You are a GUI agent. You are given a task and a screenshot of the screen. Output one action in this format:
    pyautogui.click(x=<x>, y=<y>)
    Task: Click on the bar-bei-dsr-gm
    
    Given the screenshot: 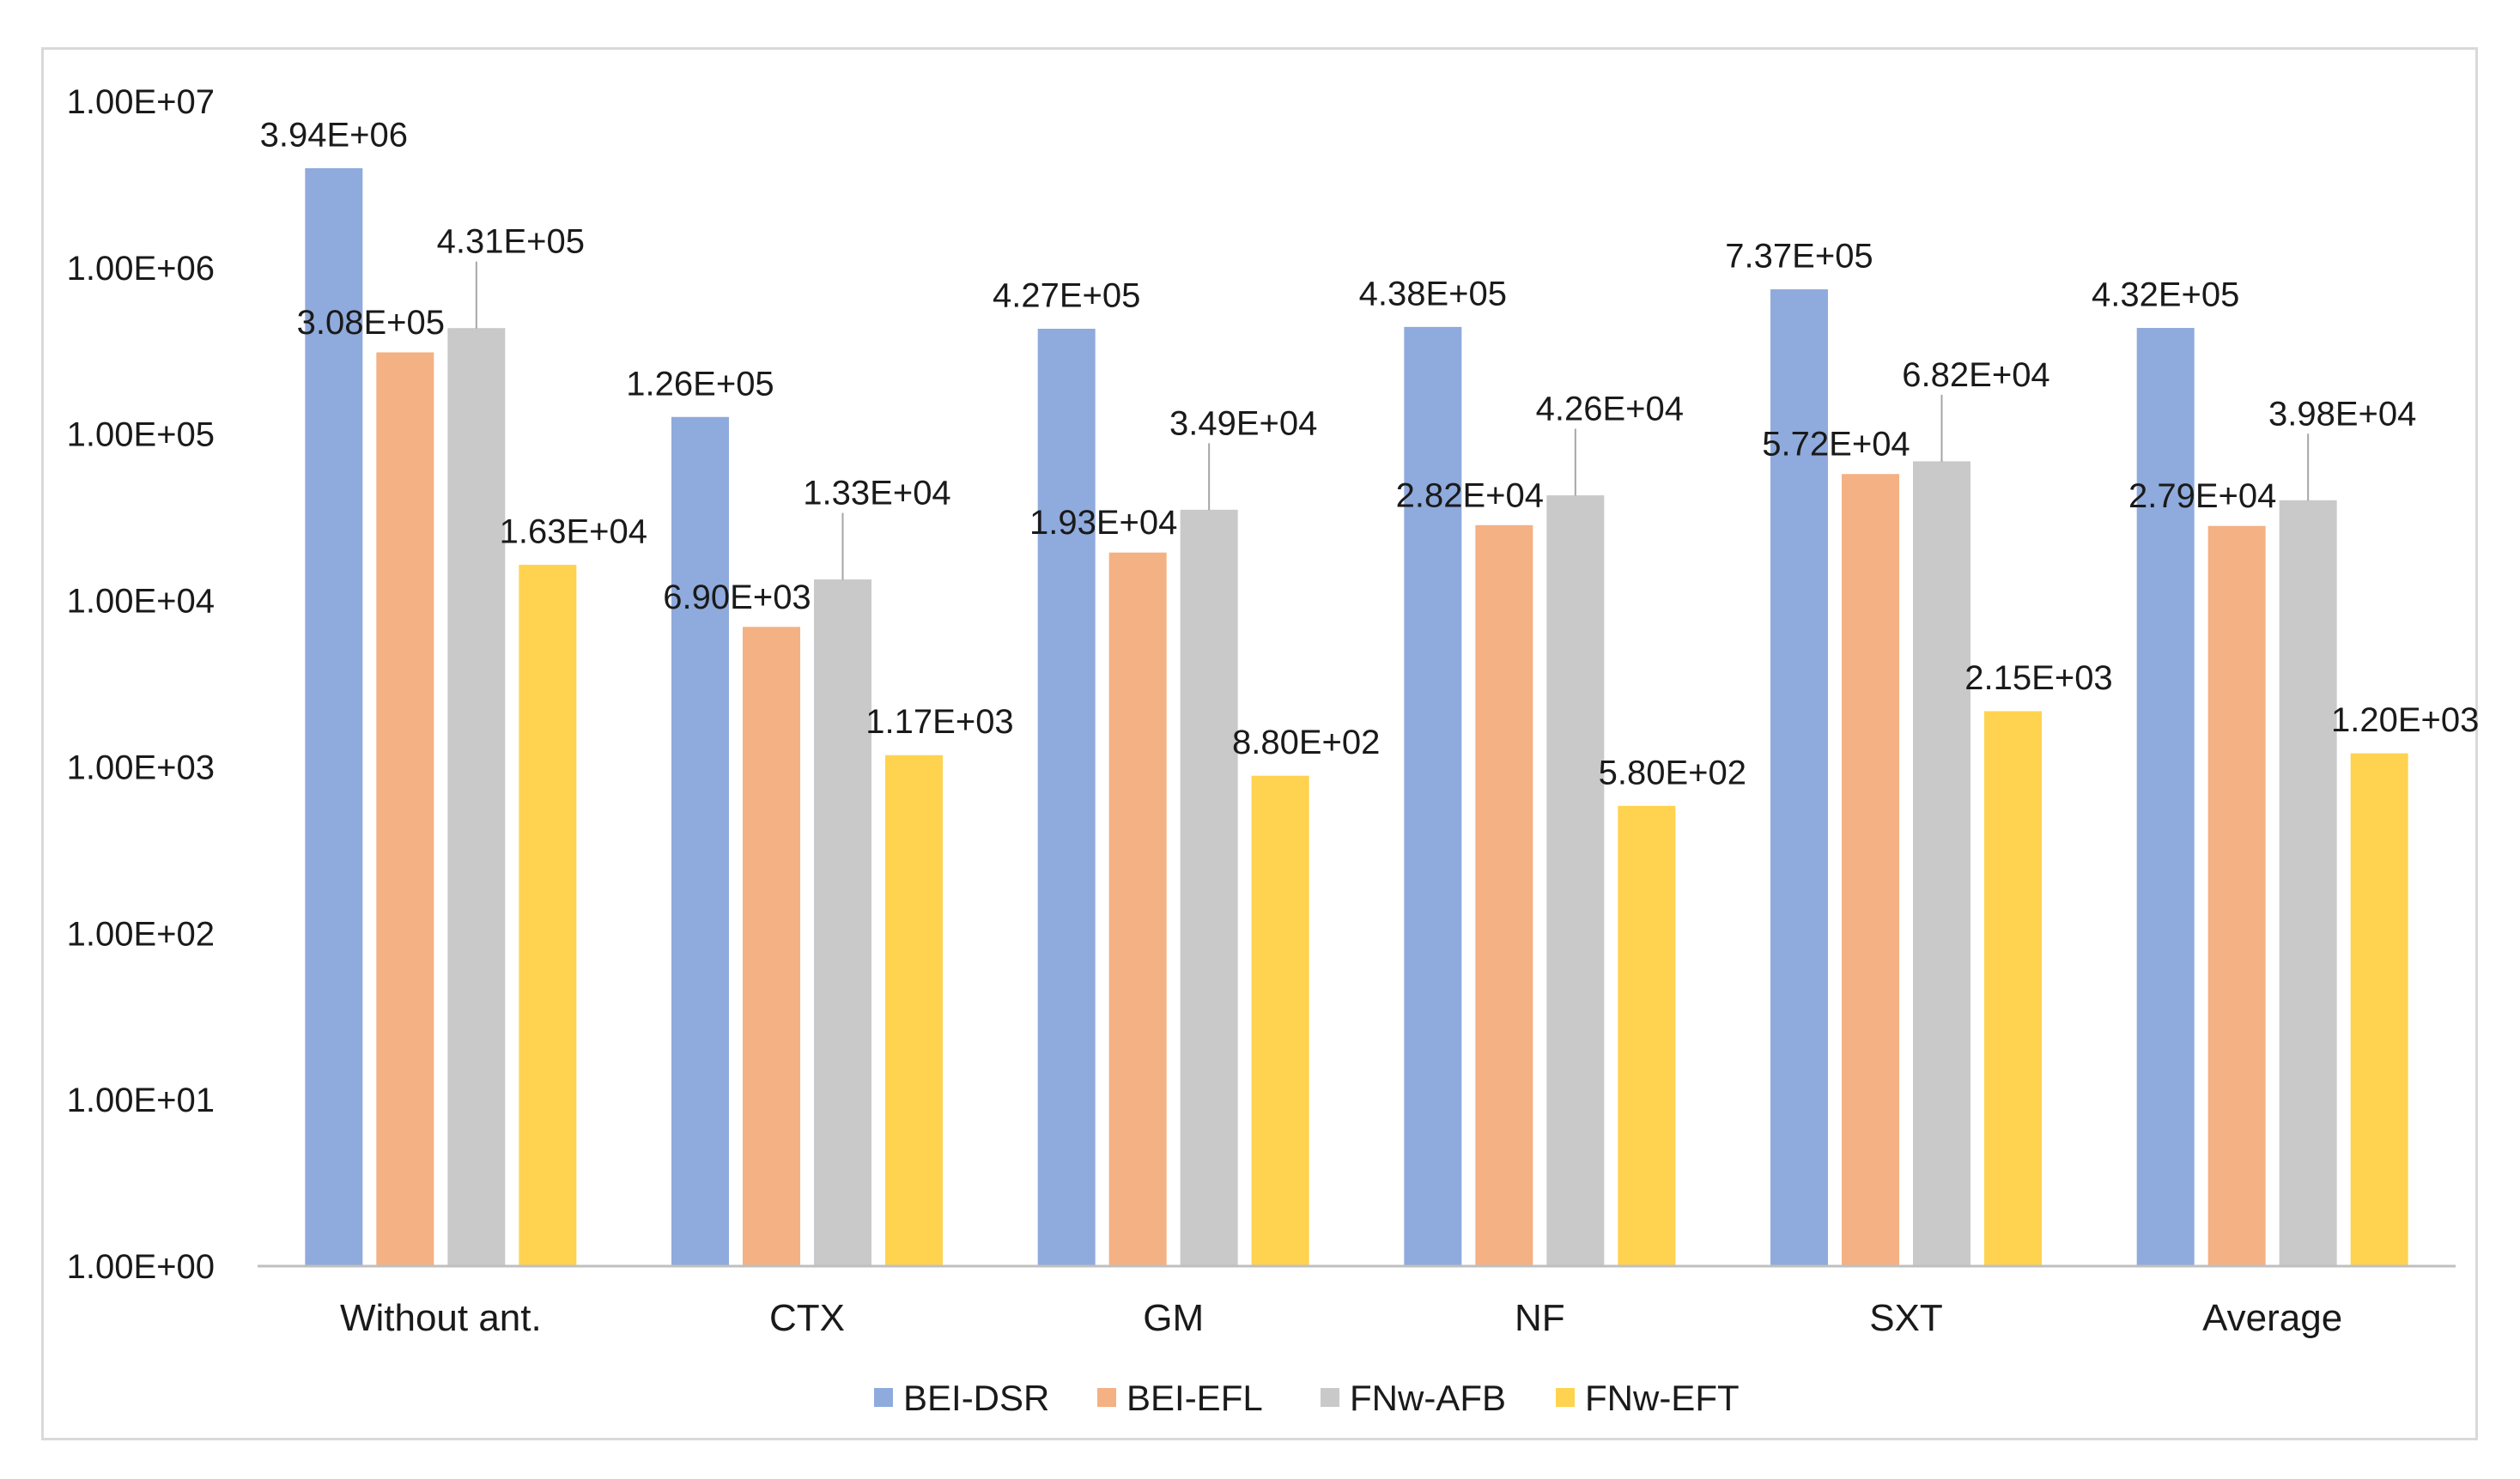 What is the action you would take?
    pyautogui.click(x=1066, y=798)
    